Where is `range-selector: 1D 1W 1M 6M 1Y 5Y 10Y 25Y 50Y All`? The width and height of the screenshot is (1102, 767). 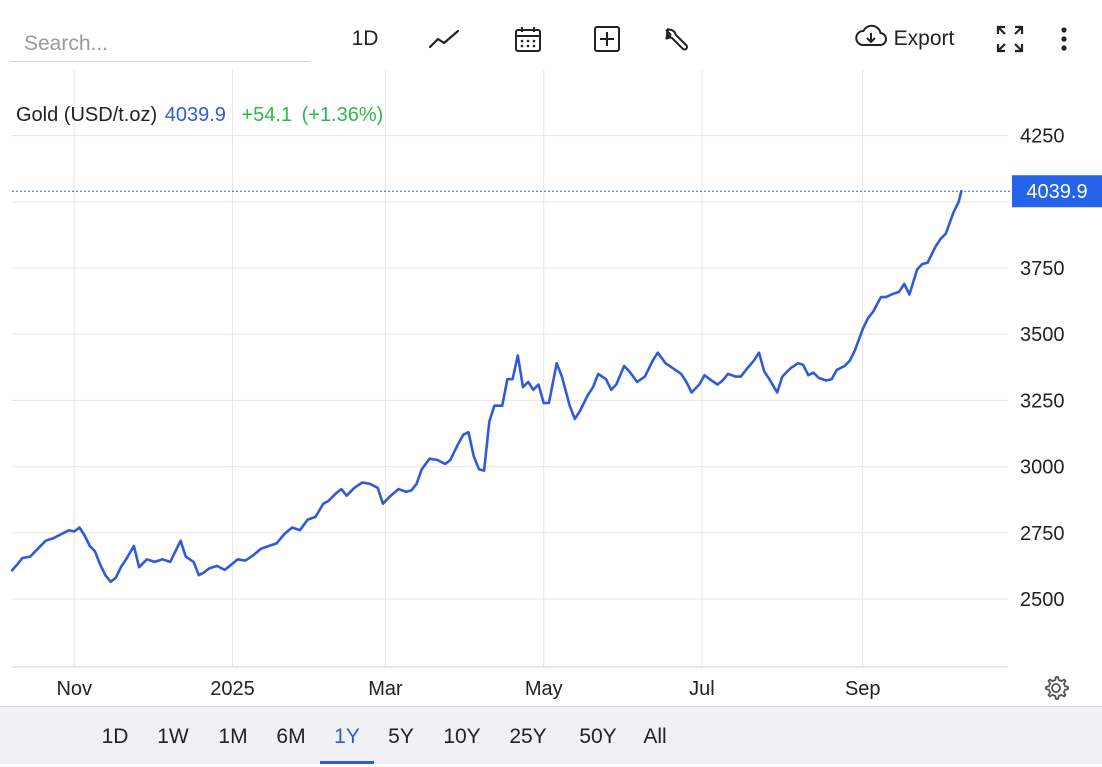 range-selector: 1D 1W 1M 6M 1Y 5Y 10Y 25Y 50Y All is located at coordinates (551, 735).